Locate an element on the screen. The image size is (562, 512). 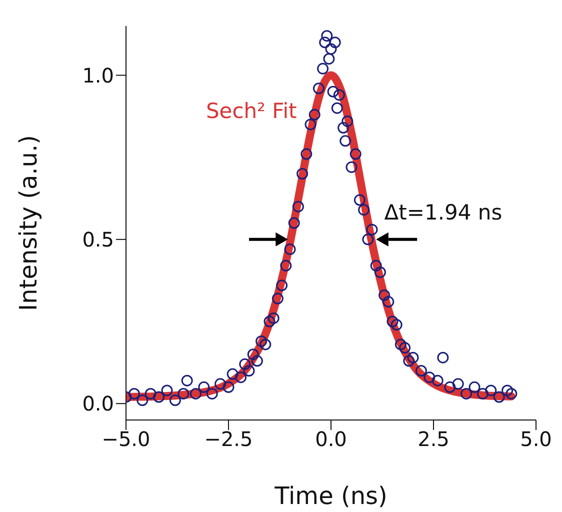
y-tick-label: 1.0 is located at coordinates (98, 75).